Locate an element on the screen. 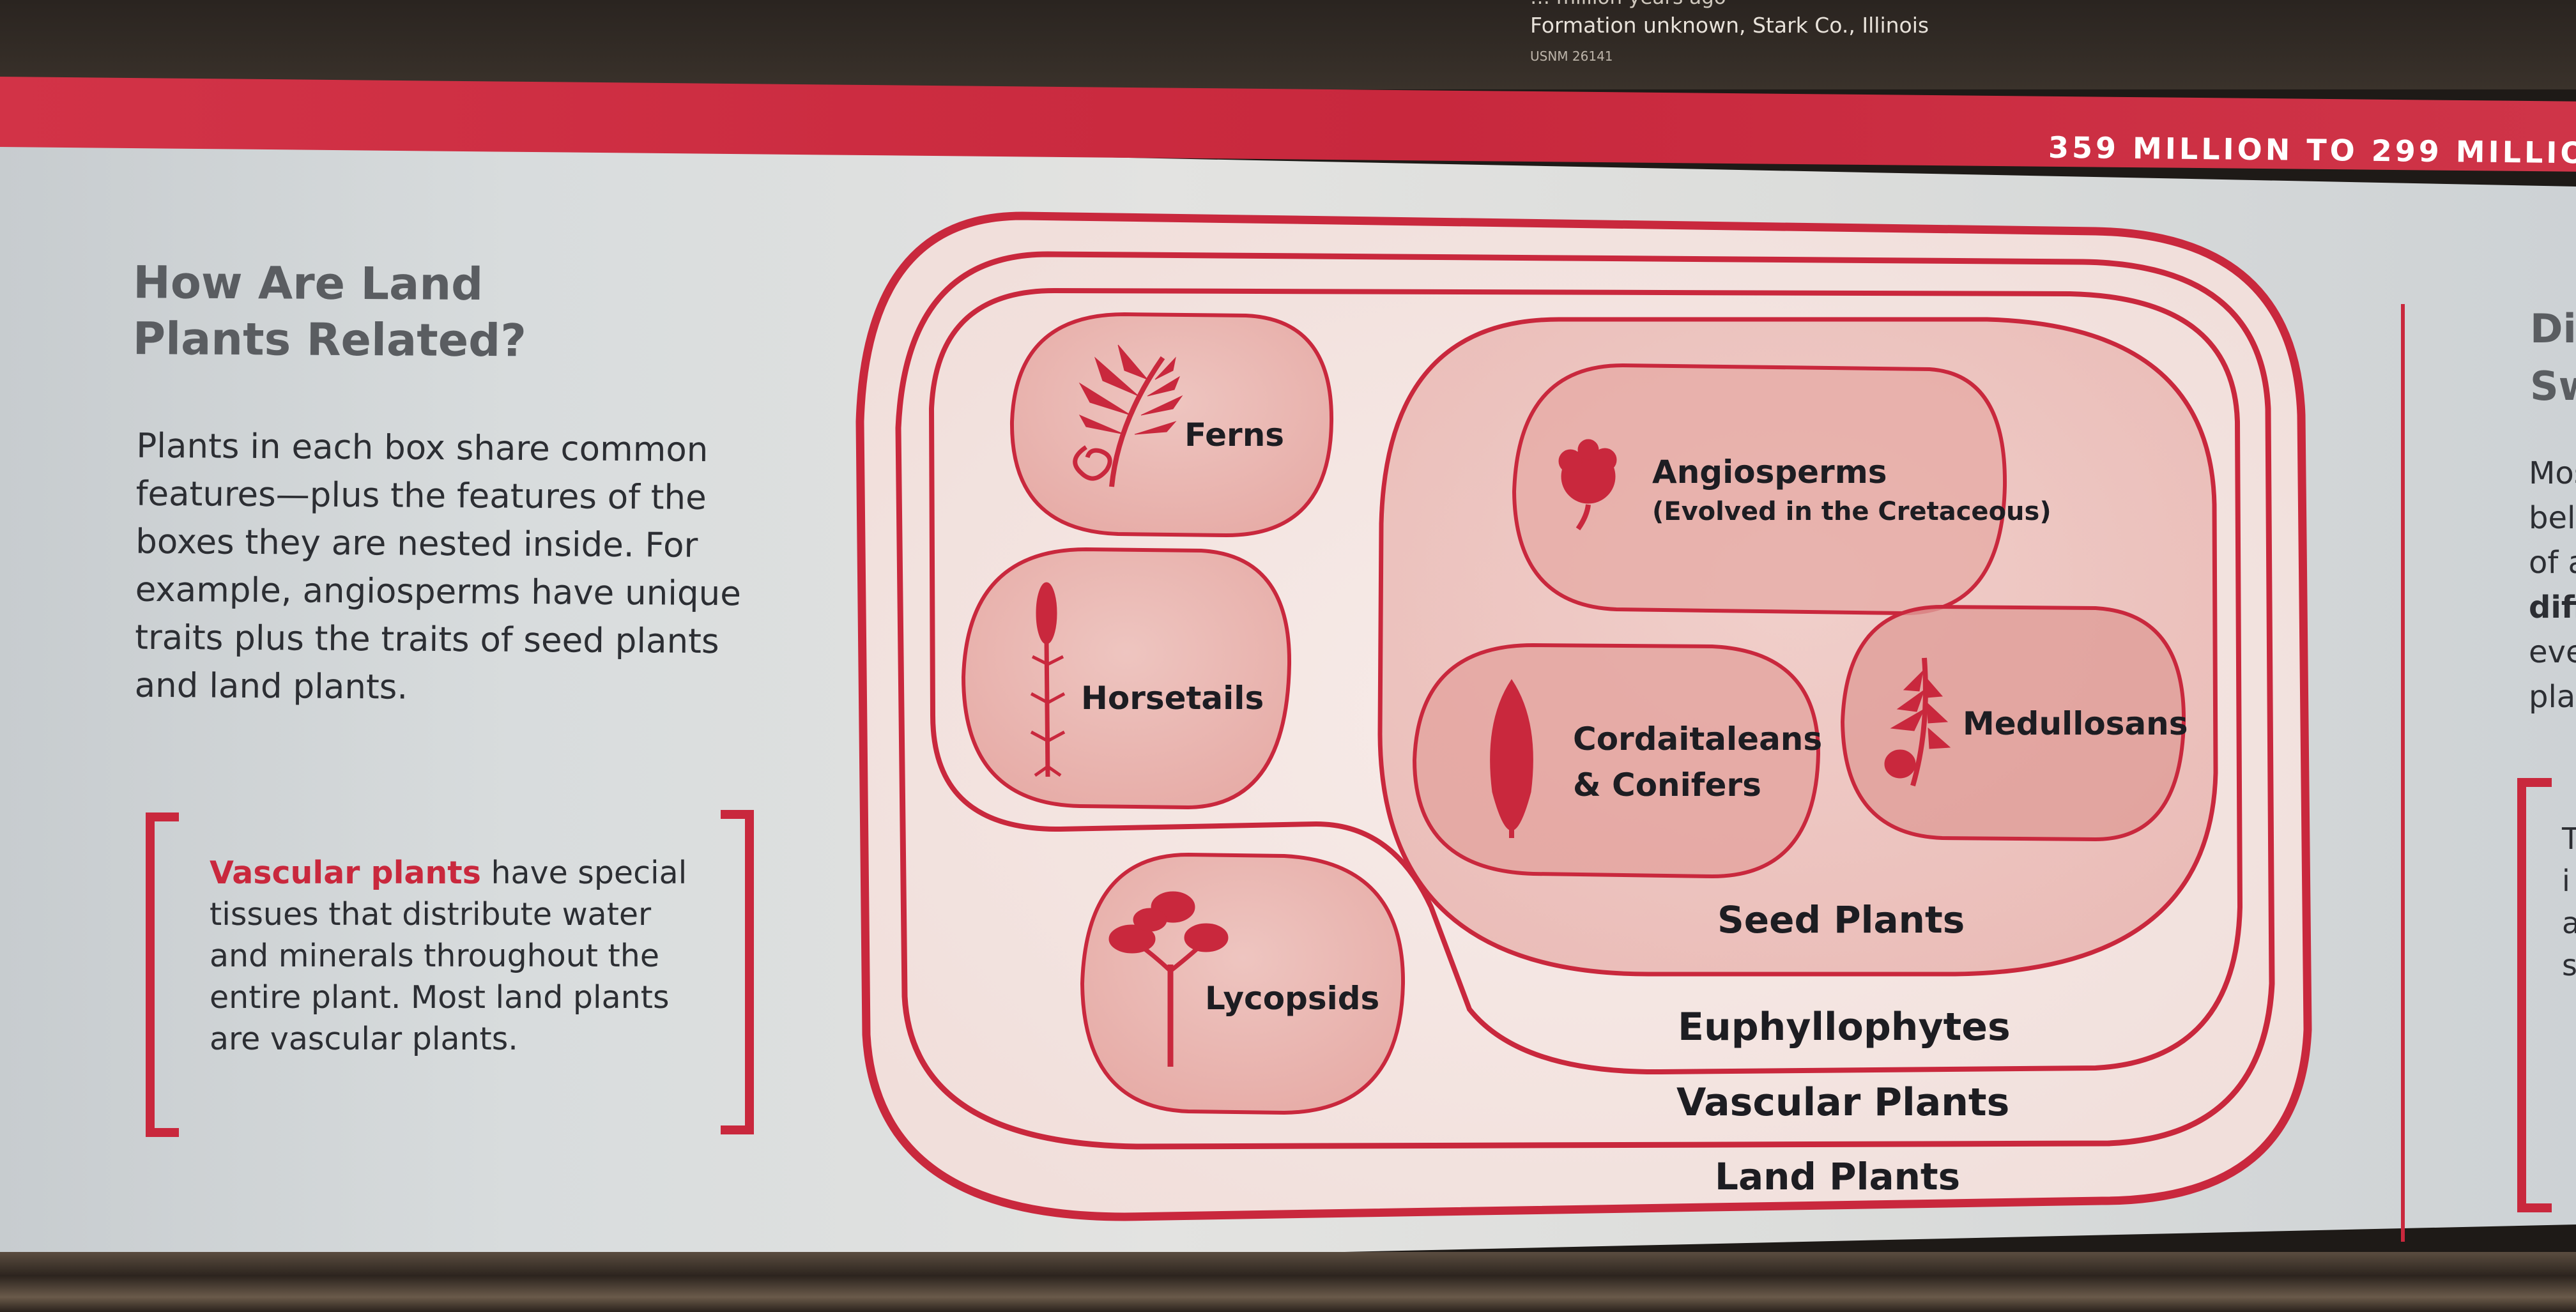 This screenshot has height=1312, width=2576. angiosperm-flower-icon is located at coordinates (1587, 485).